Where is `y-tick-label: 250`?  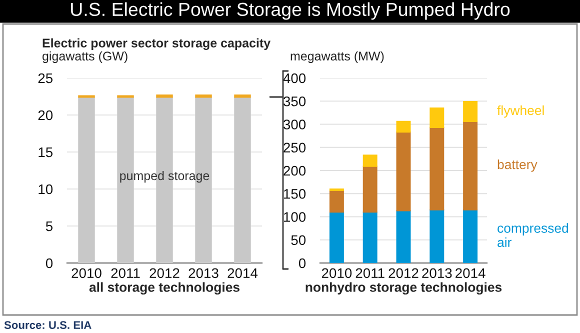 y-tick-label: 250 is located at coordinates (295, 147).